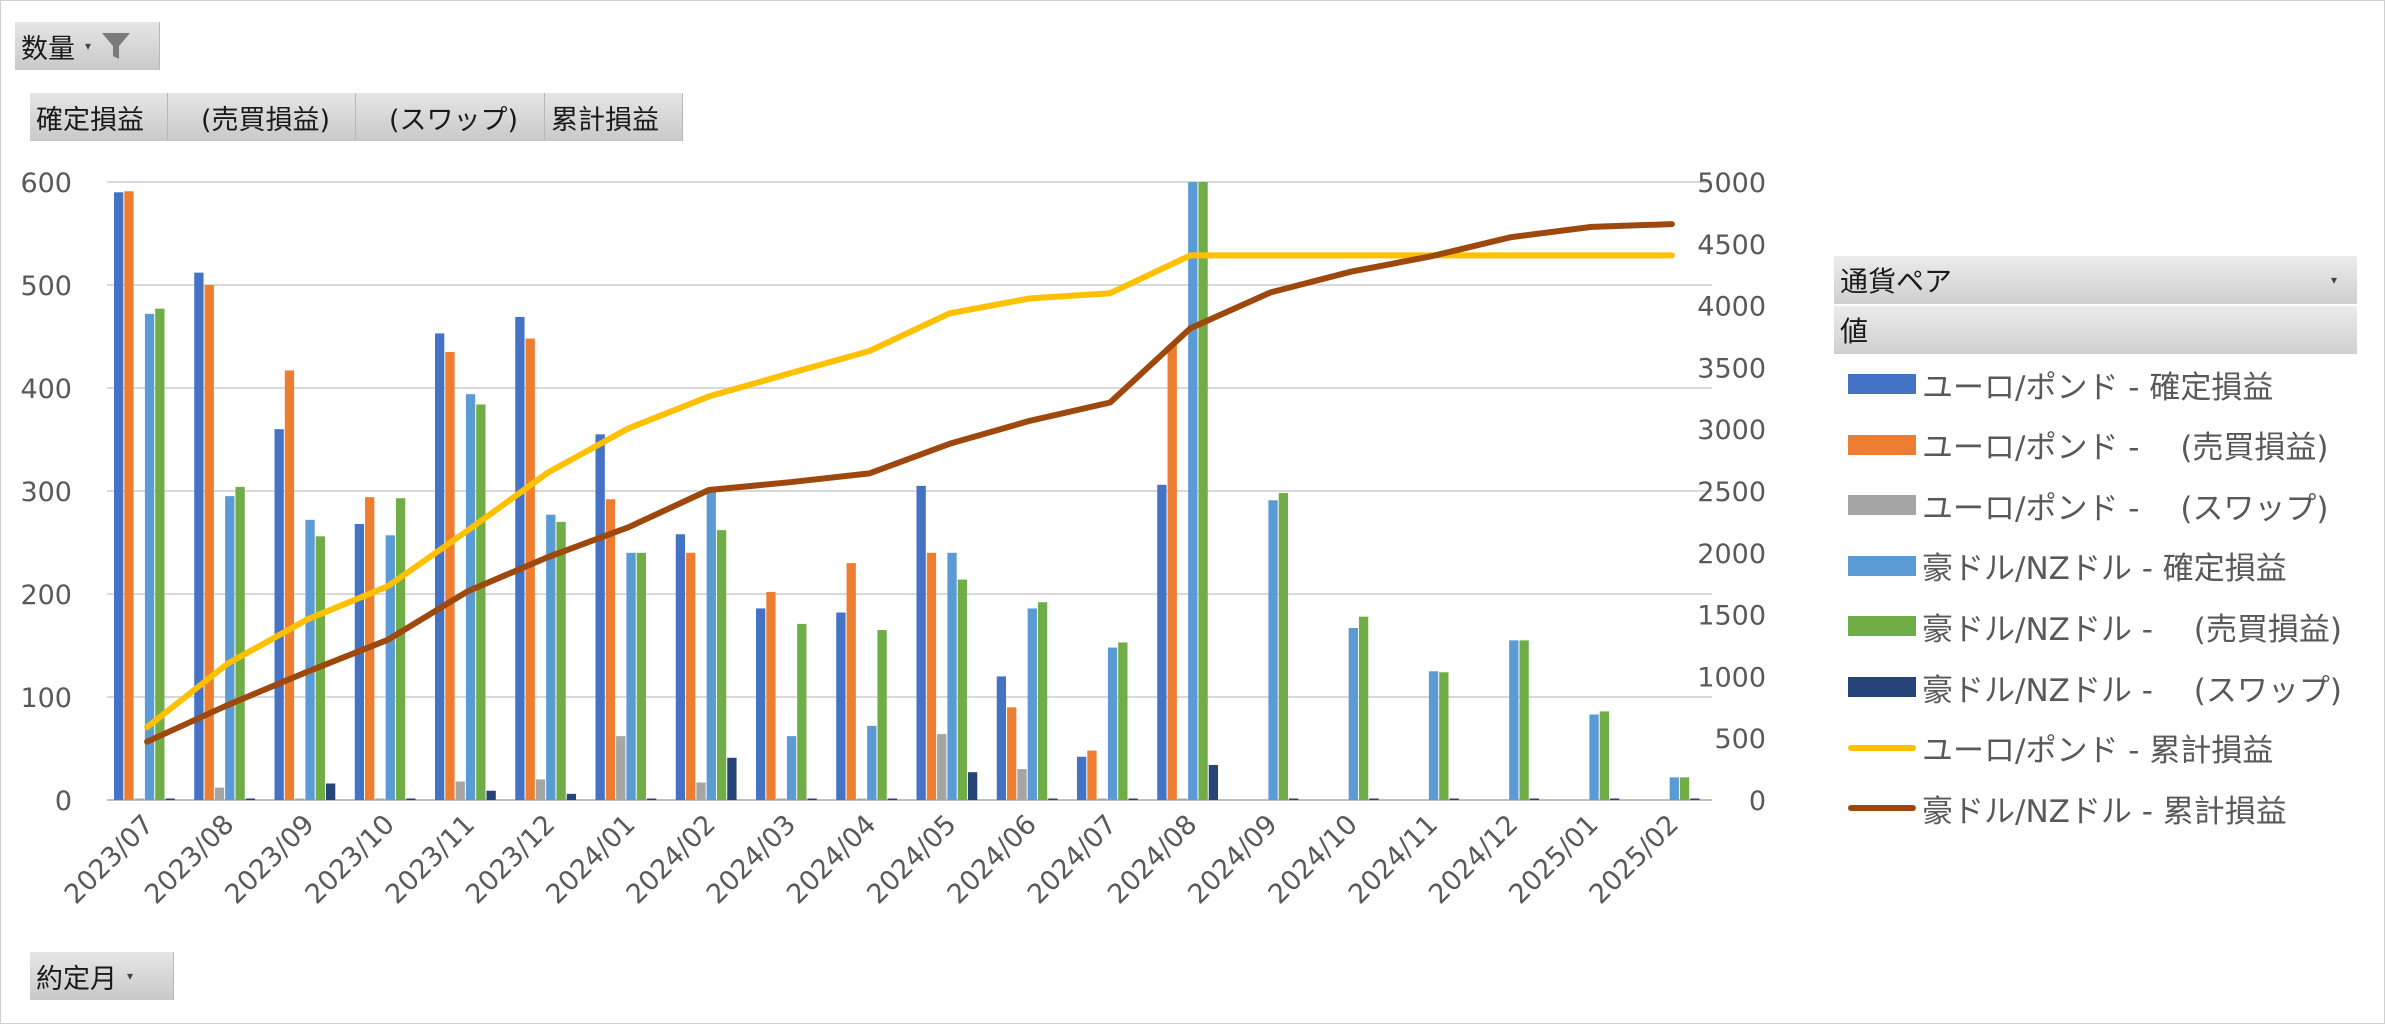 The width and height of the screenshot is (2385, 1024). I want to click on col-field-cumulative: 累計損益, so click(614, 117).